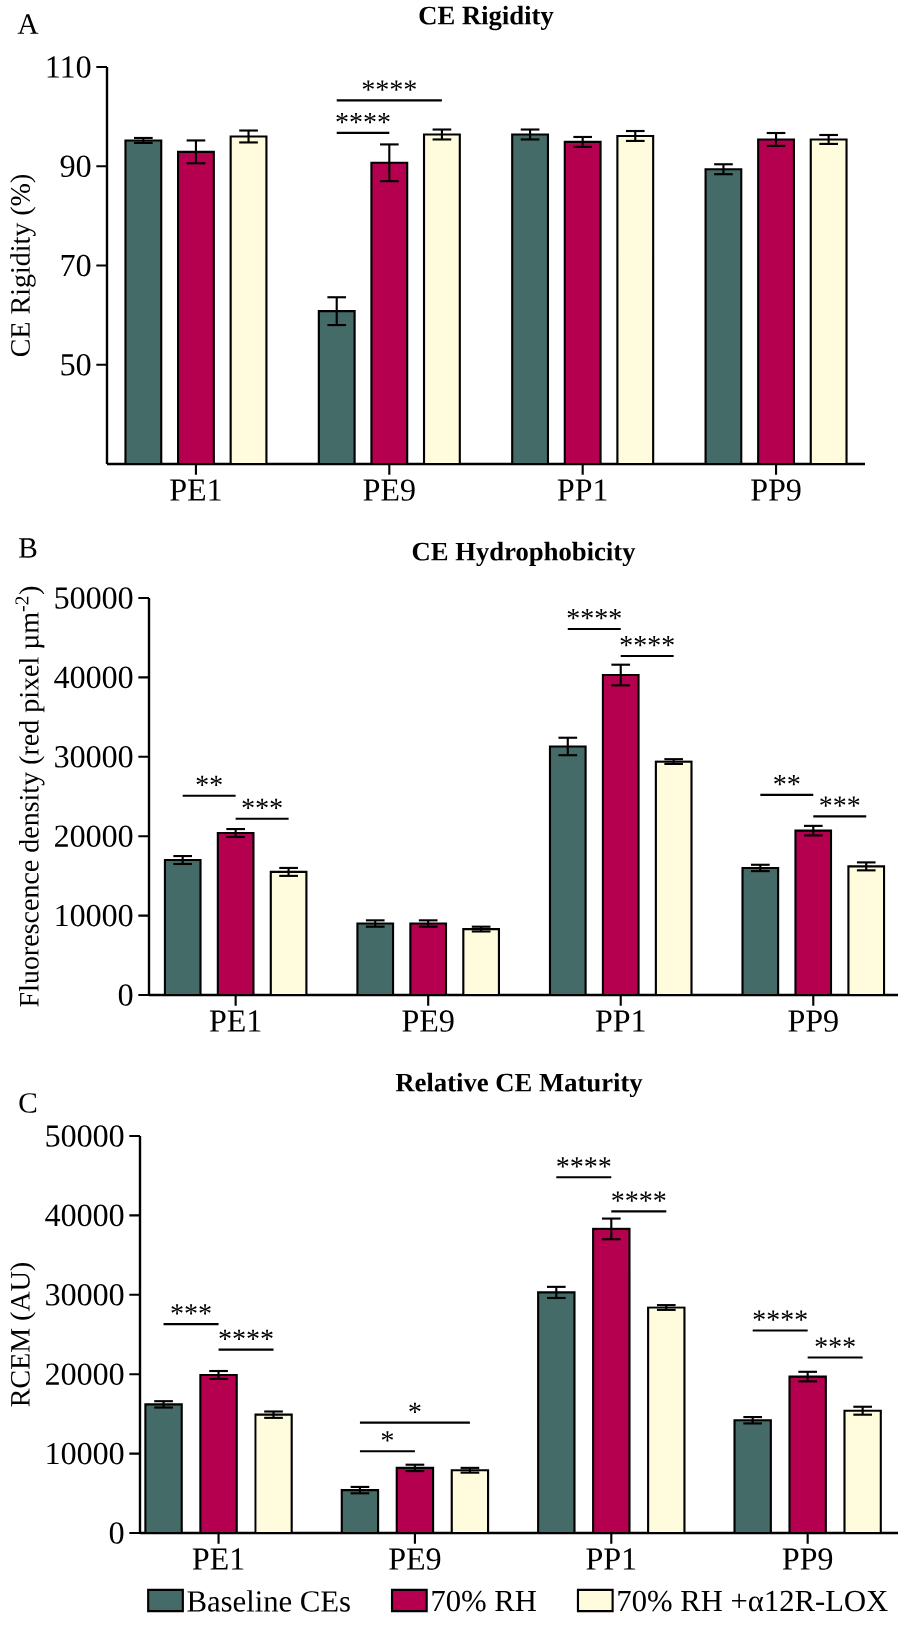  What do you see at coordinates (28, 1103) in the screenshot?
I see `text: C` at bounding box center [28, 1103].